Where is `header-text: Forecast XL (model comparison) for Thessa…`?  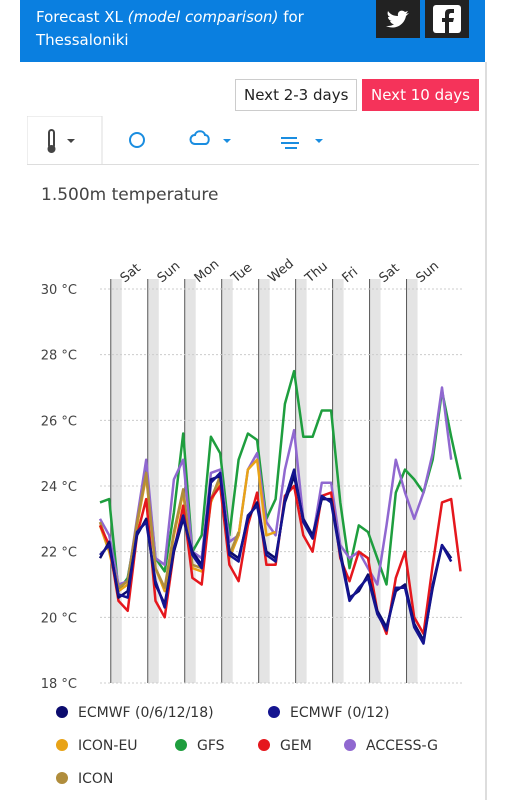 header-text: Forecast XL (model comparison) for Thessa… is located at coordinates (170, 29).